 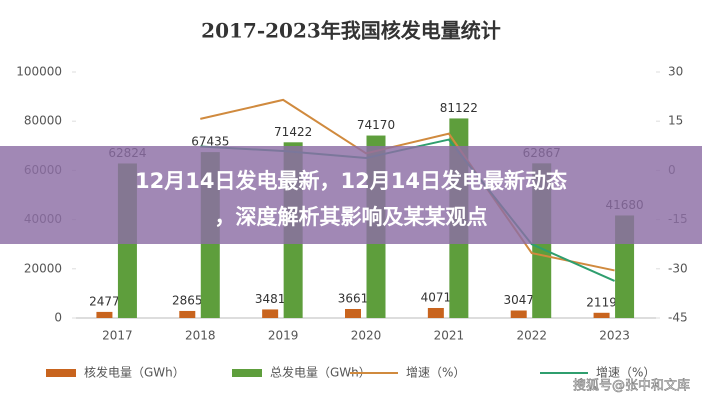 I want to click on value-label: 67435, so click(x=210, y=142).